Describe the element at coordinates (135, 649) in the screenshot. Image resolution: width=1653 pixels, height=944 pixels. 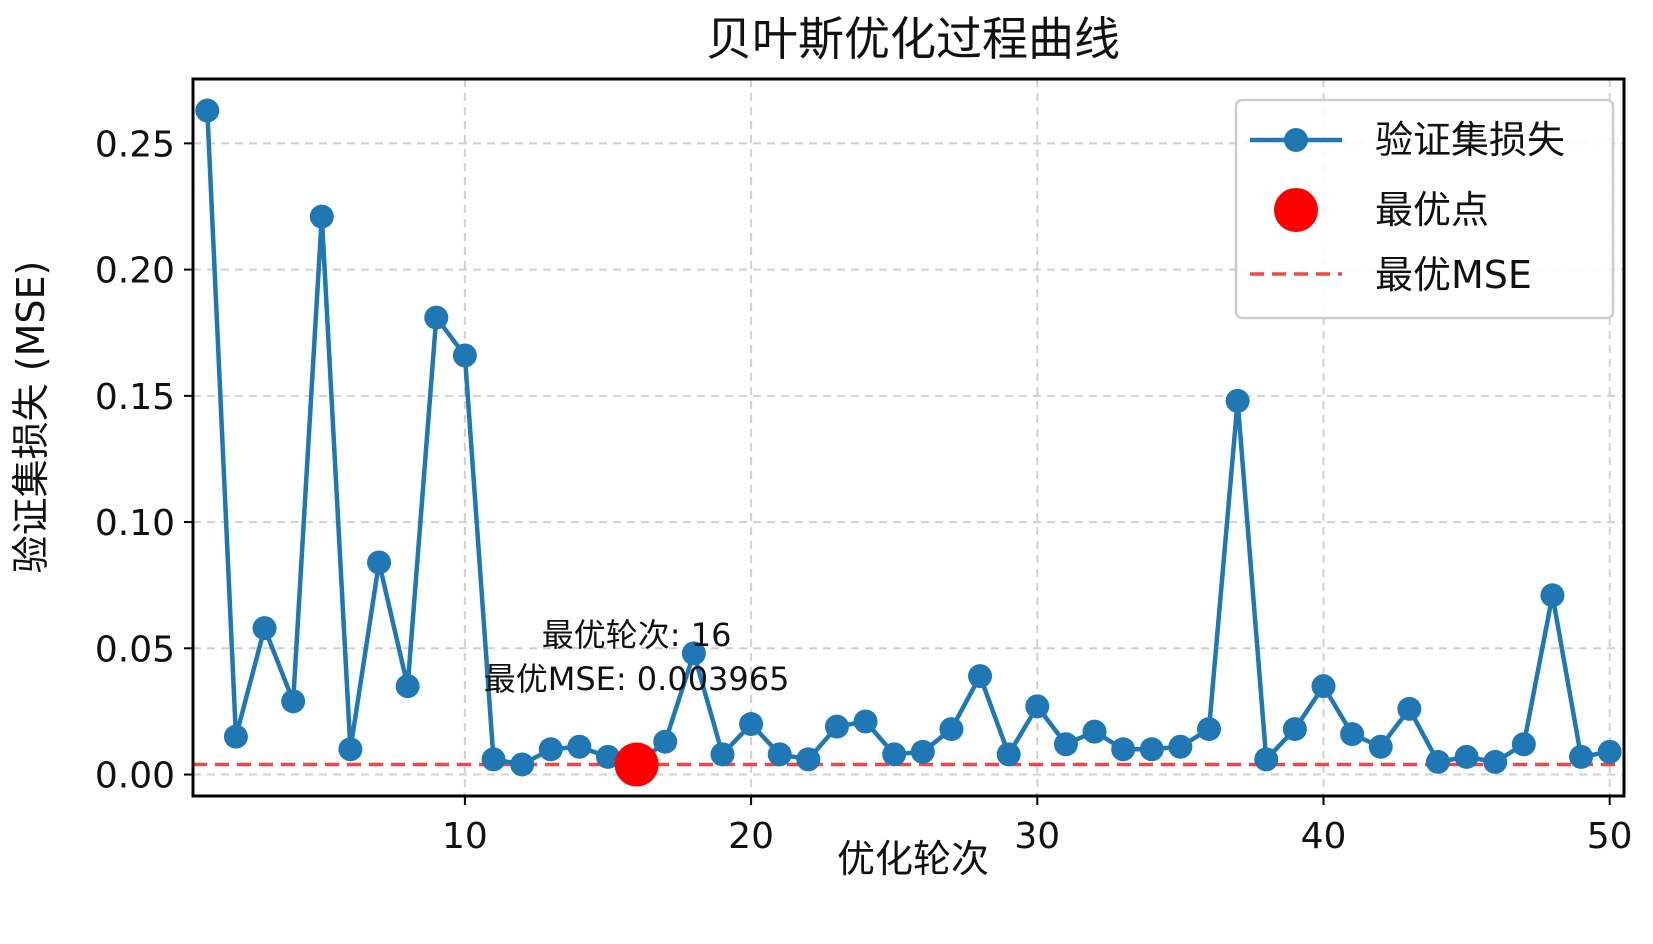
I see `y-tick-label: 0.05` at that location.